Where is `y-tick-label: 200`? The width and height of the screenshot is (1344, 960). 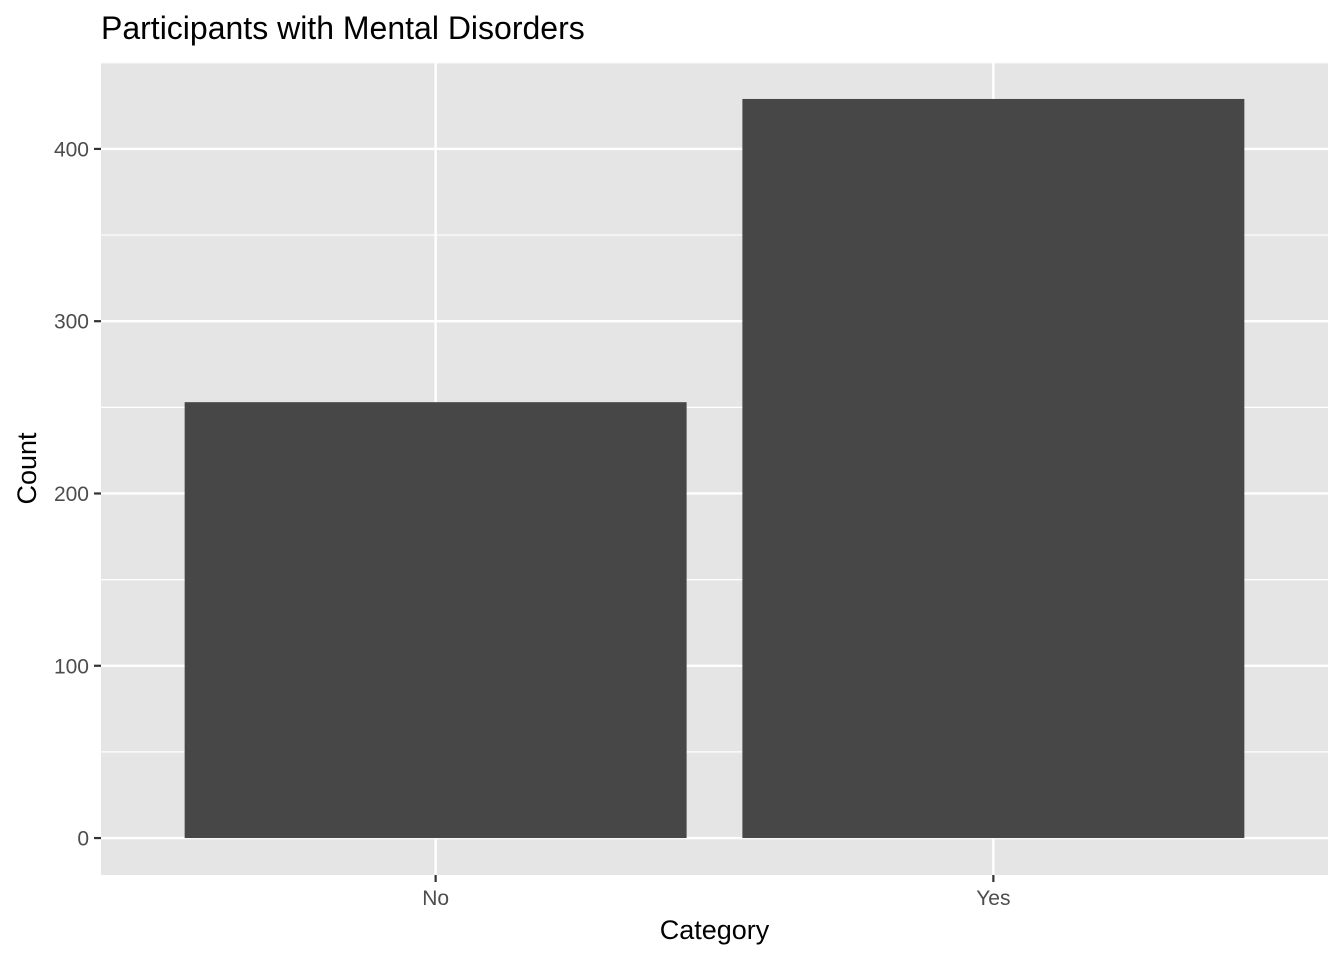
y-tick-label: 200 is located at coordinates (71, 494).